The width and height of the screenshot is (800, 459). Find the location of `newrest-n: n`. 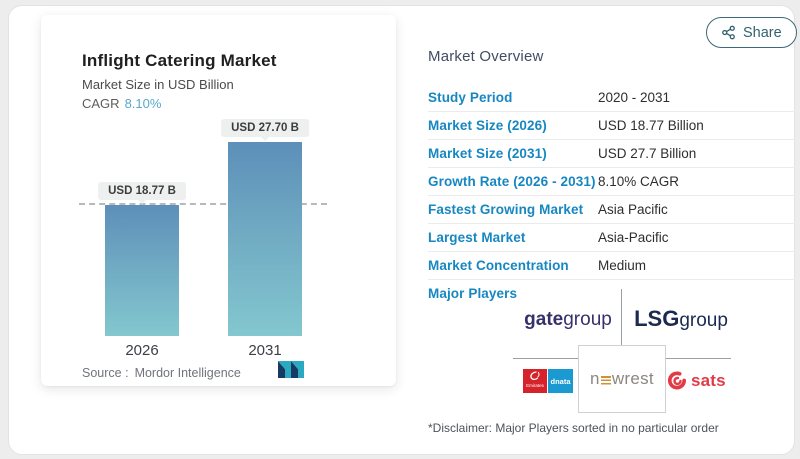

newrest-n: n is located at coordinates (595, 378).